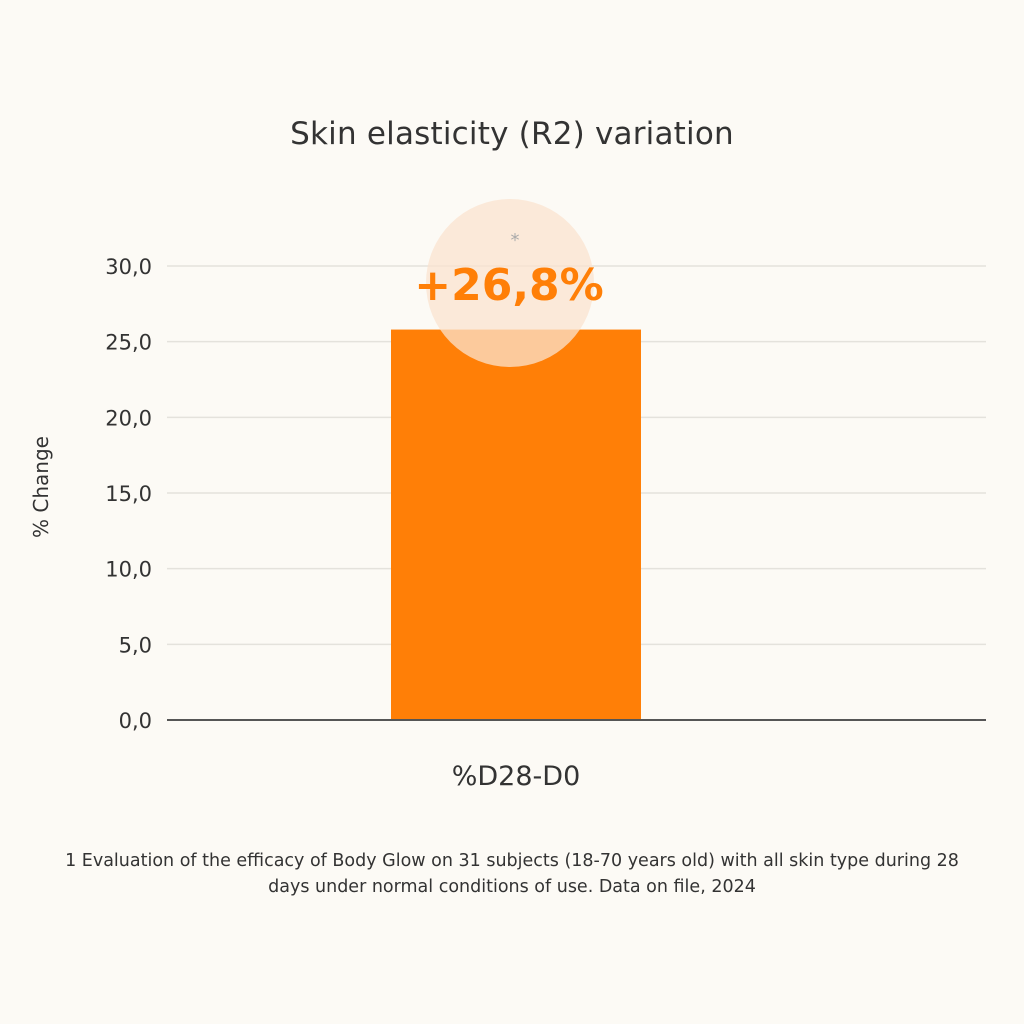  I want to click on data-labels: * +26,8%, so click(509, 283).